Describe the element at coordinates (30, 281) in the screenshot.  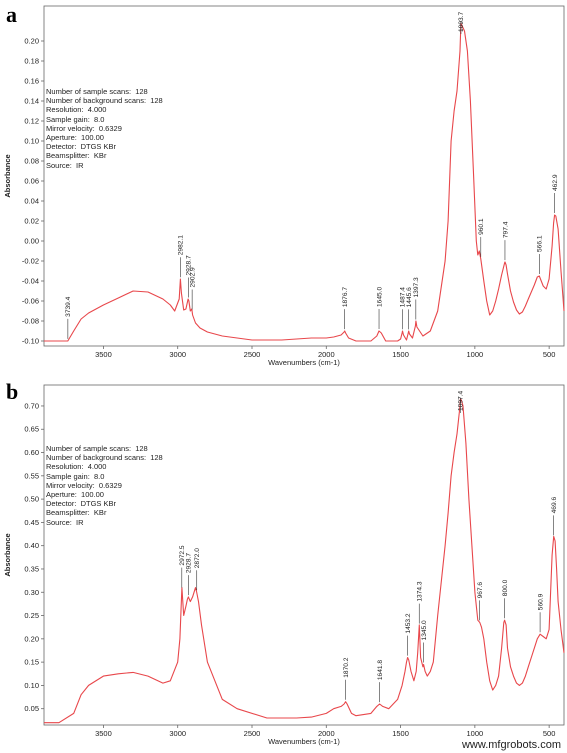
I see `y-tick-label: -0.04` at that location.